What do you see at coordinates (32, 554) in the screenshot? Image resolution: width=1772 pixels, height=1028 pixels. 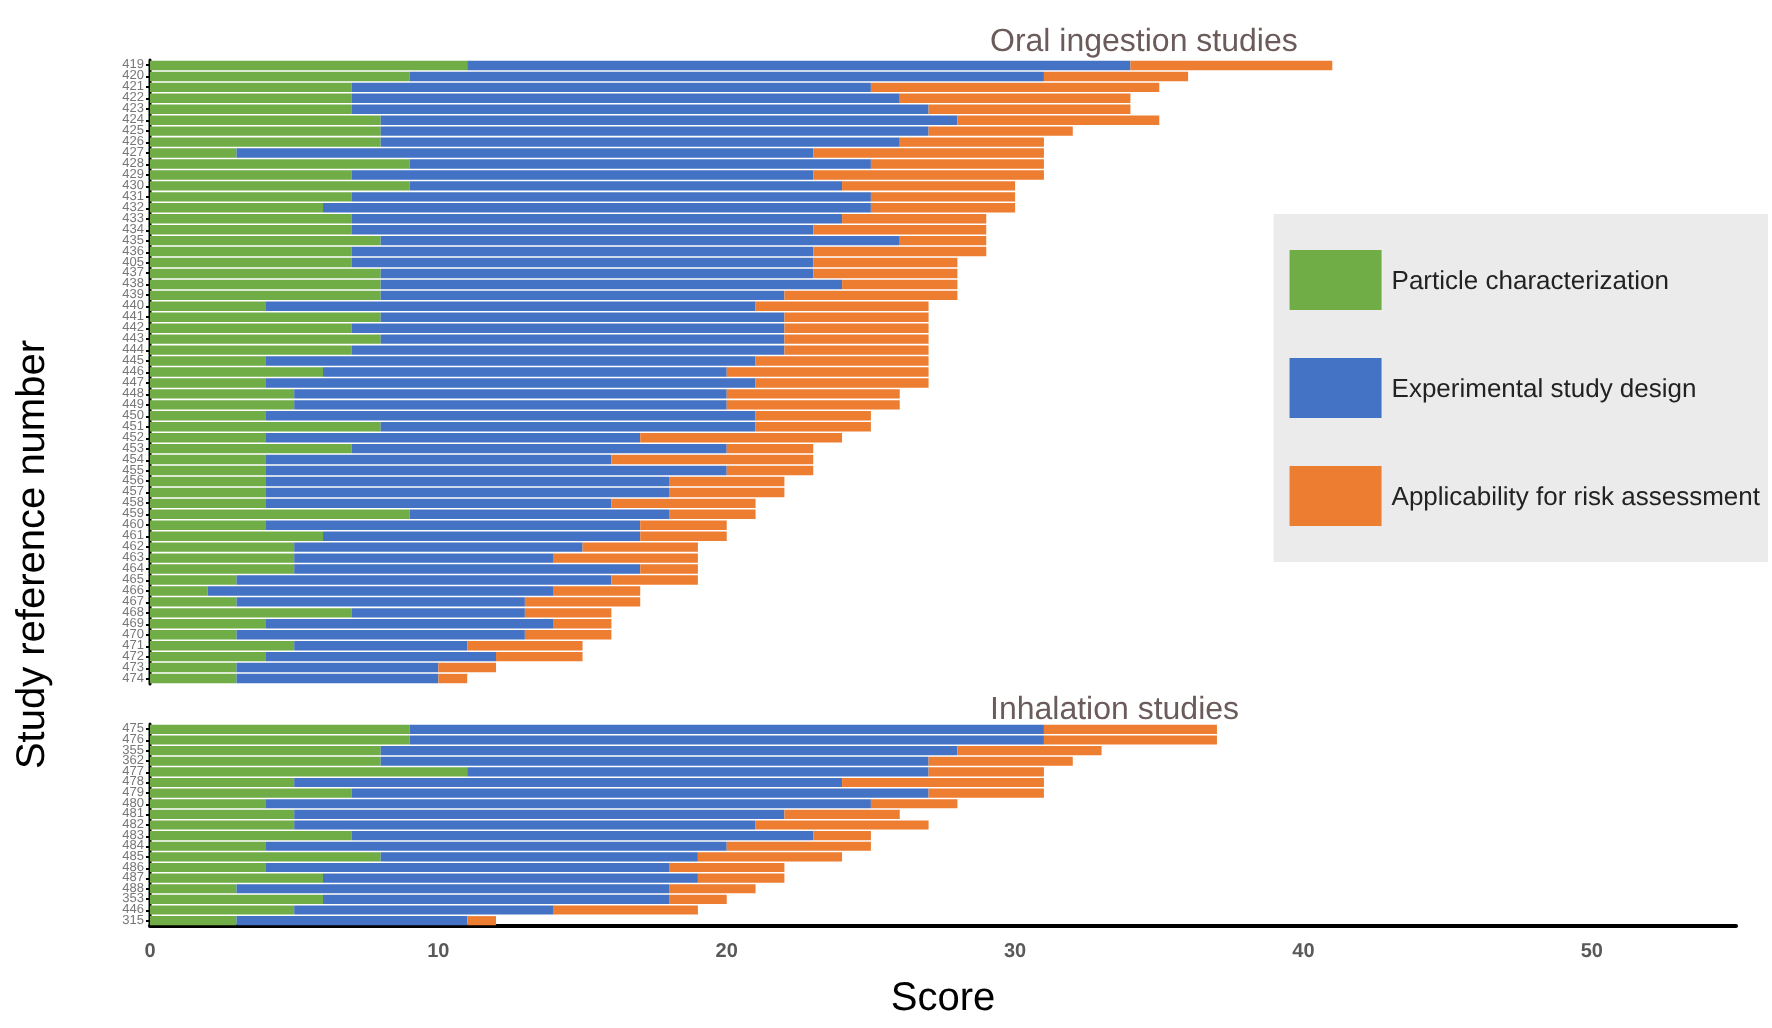 I see `y-axis-title: Study reference number` at bounding box center [32, 554].